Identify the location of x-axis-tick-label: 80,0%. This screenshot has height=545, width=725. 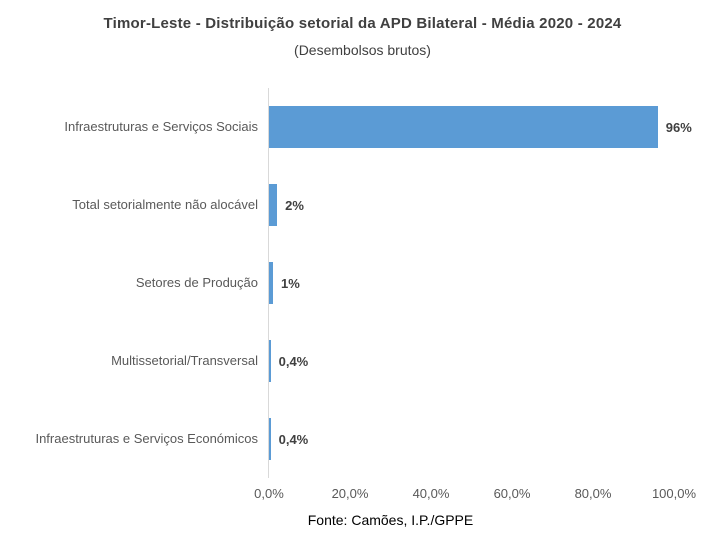
(593, 493).